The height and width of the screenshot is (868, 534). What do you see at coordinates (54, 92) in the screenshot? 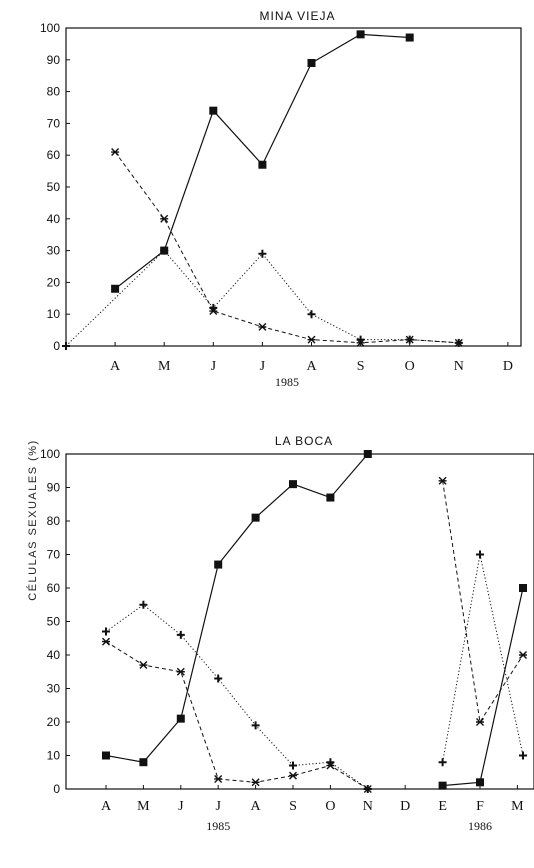
I see `y-tick-label: 80` at bounding box center [54, 92].